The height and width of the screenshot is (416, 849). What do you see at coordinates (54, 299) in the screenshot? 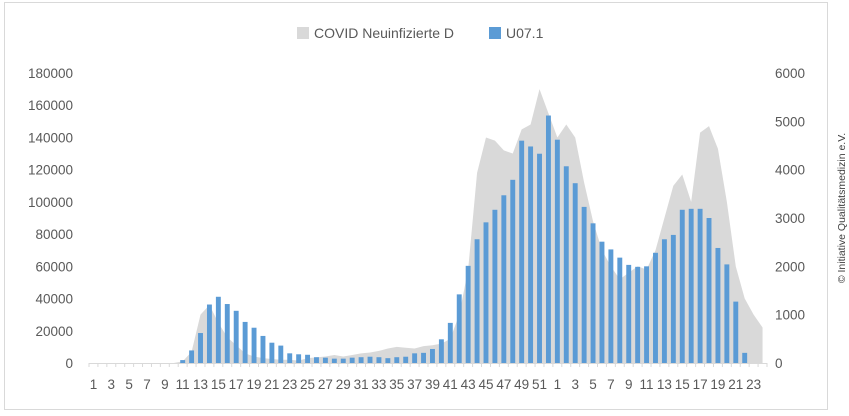
I see `y-left-tick-label: 40000` at bounding box center [54, 299].